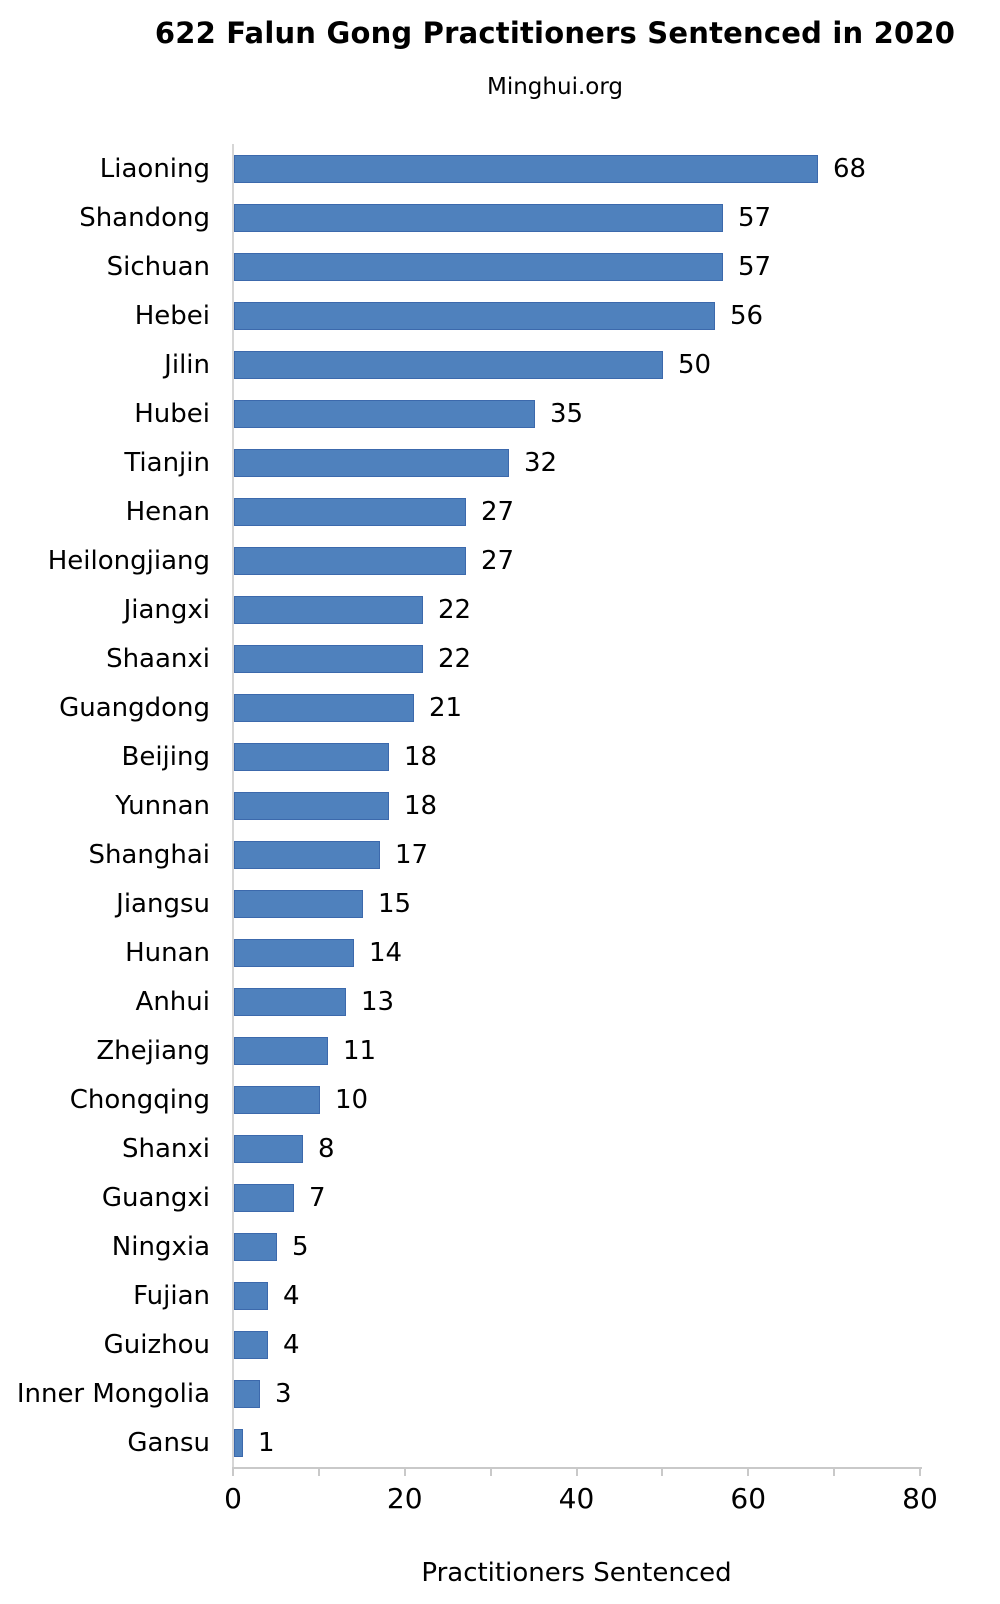  What do you see at coordinates (412, 854) in the screenshot?
I see `value-label: 17` at bounding box center [412, 854].